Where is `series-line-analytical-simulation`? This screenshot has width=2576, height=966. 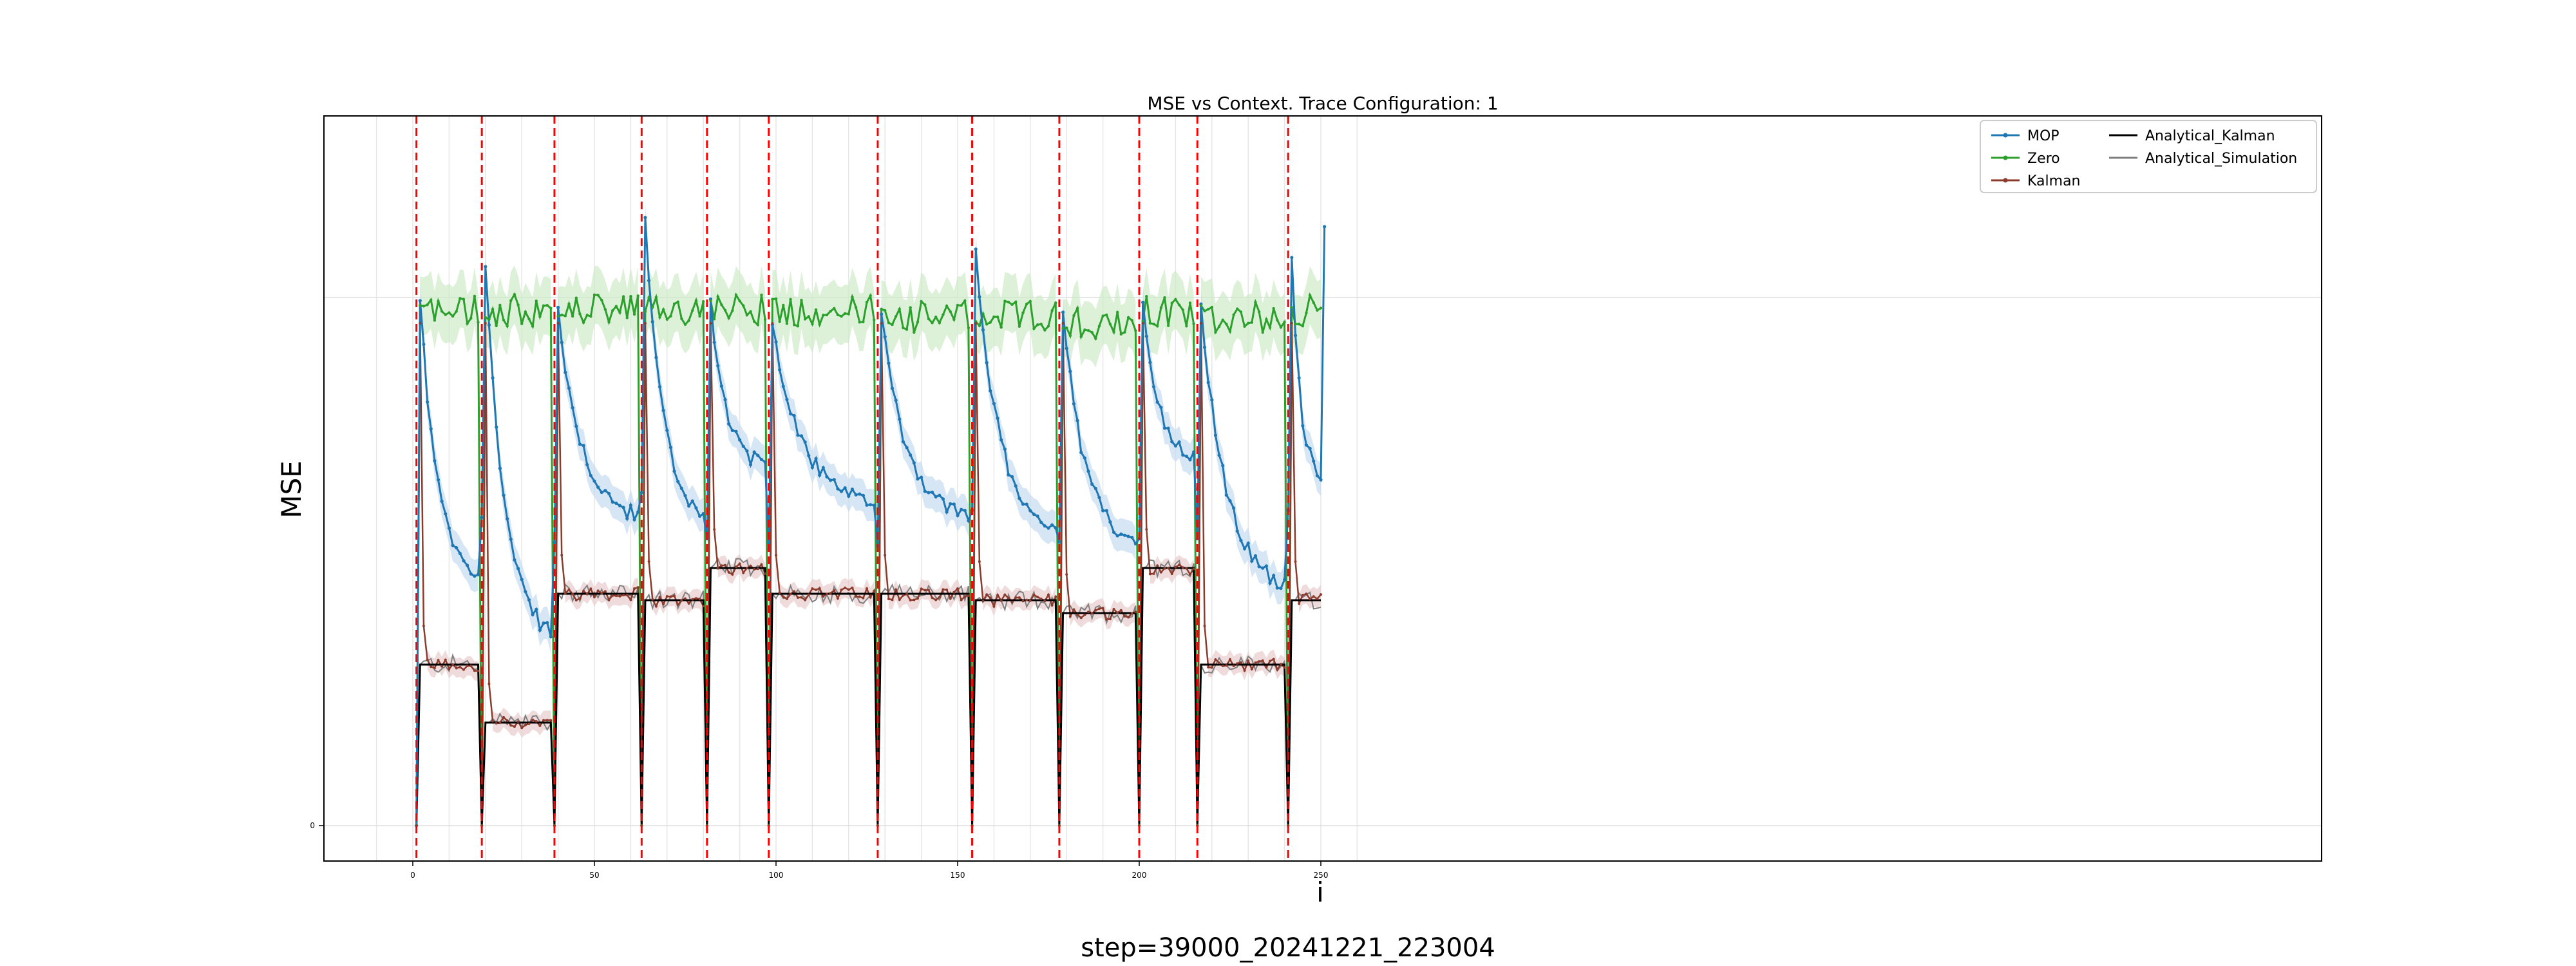
series-line-analytical-simulation is located at coordinates (868, 691).